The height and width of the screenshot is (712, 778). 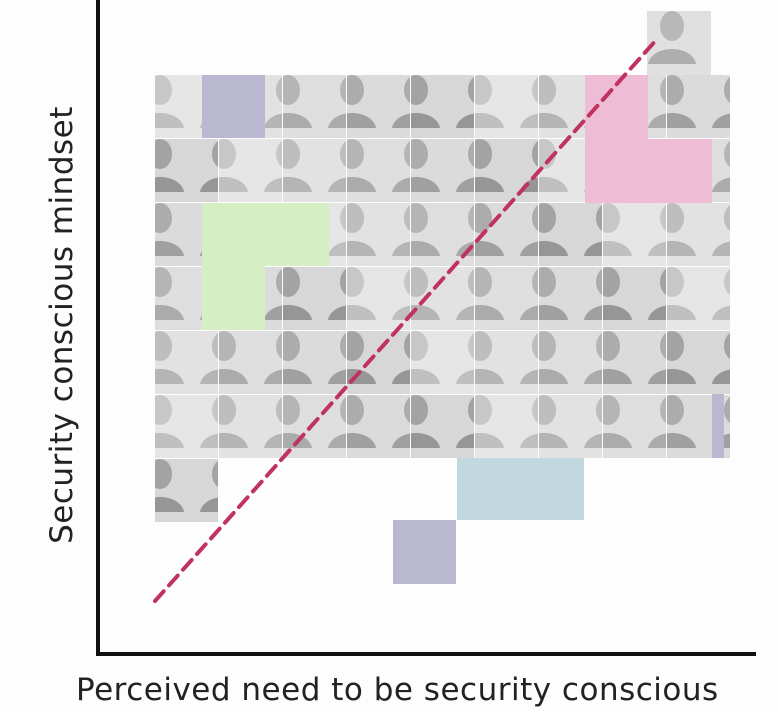 I want to click on pink-block, so click(x=648, y=171).